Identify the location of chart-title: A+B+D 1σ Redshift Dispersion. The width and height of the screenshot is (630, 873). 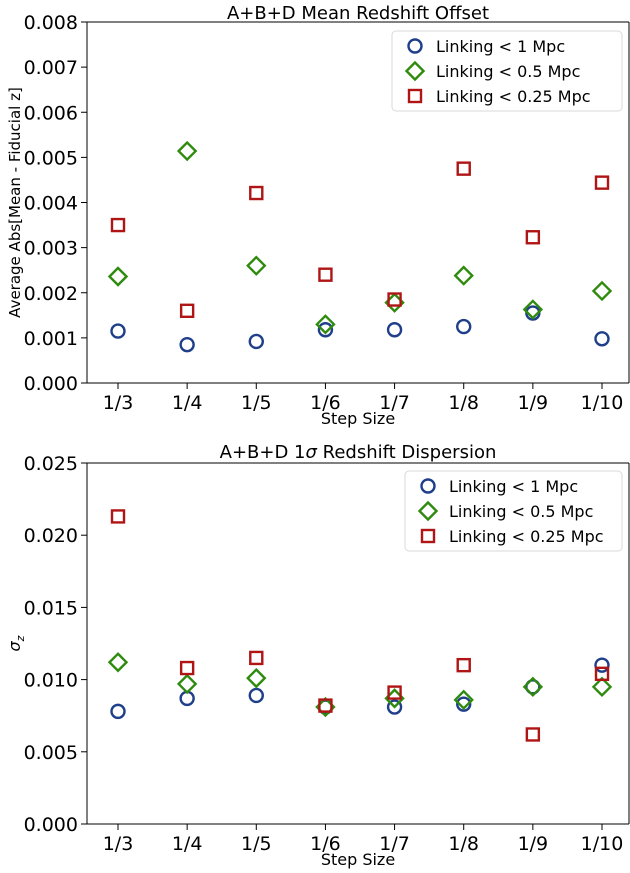
(358, 452).